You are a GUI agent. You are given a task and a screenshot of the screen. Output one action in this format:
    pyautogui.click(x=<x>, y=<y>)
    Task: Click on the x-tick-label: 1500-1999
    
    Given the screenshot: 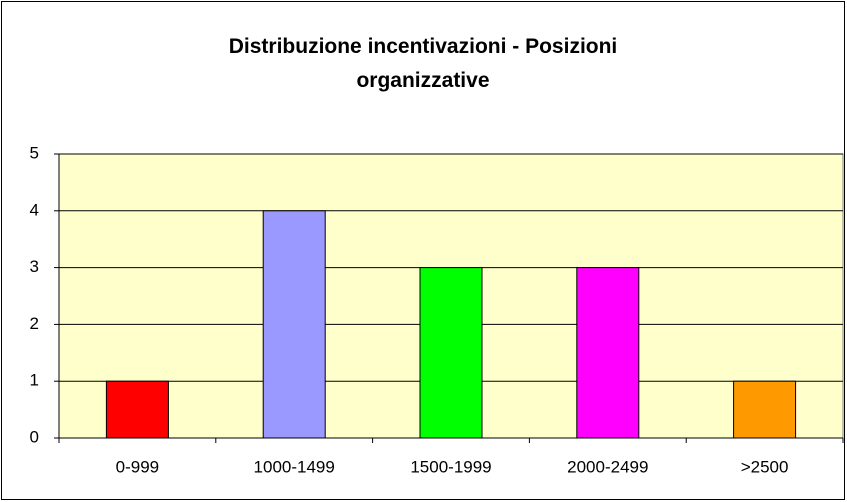 What is the action you would take?
    pyautogui.click(x=450, y=466)
    